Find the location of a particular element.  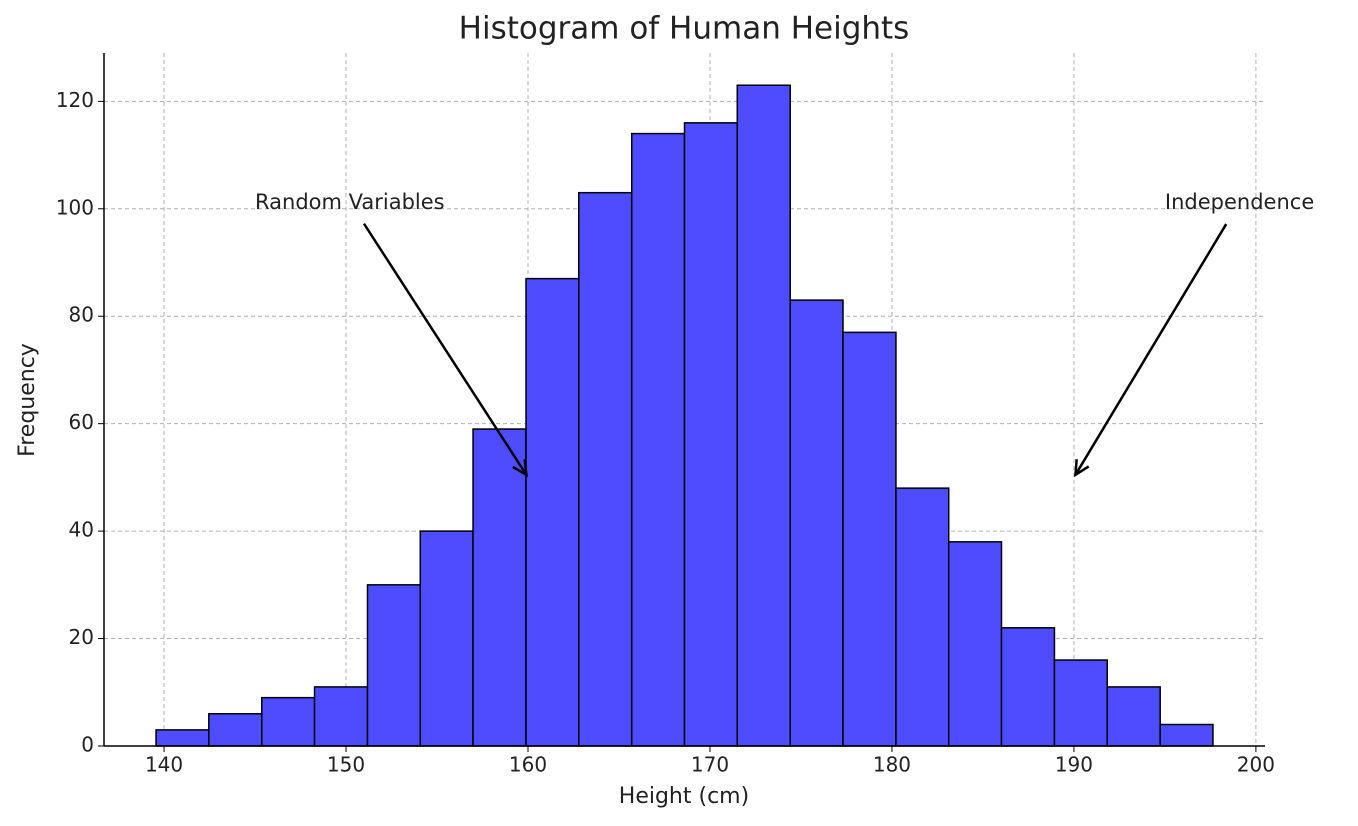

y-tick-label: 0 is located at coordinates (87, 745).